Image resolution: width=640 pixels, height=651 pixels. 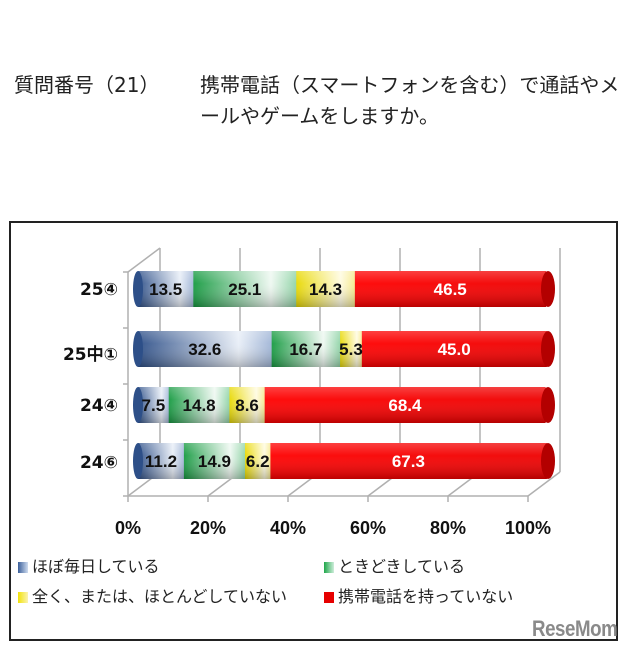 I want to click on data-label: 14.8, so click(x=199, y=405).